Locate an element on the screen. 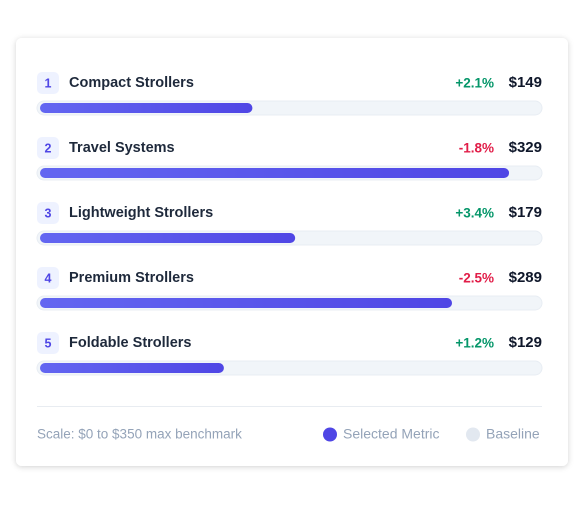  category-label: Travel Systems is located at coordinates (122, 148).